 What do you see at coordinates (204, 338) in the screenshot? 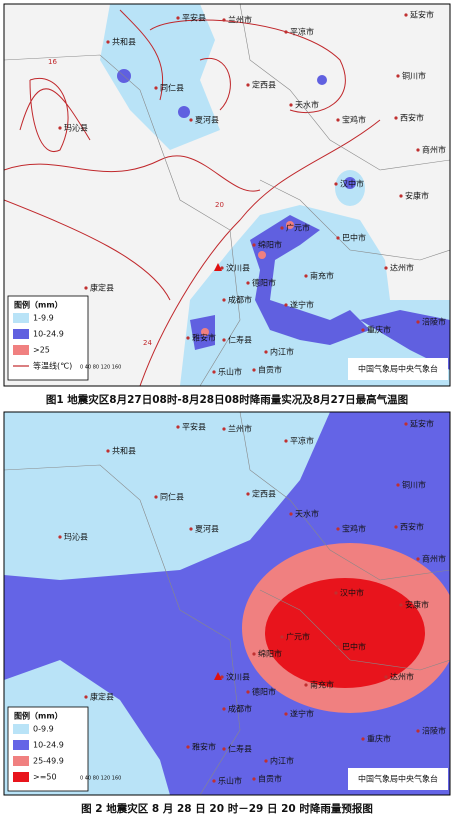
I see `city-label: 雅安市` at bounding box center [204, 338].